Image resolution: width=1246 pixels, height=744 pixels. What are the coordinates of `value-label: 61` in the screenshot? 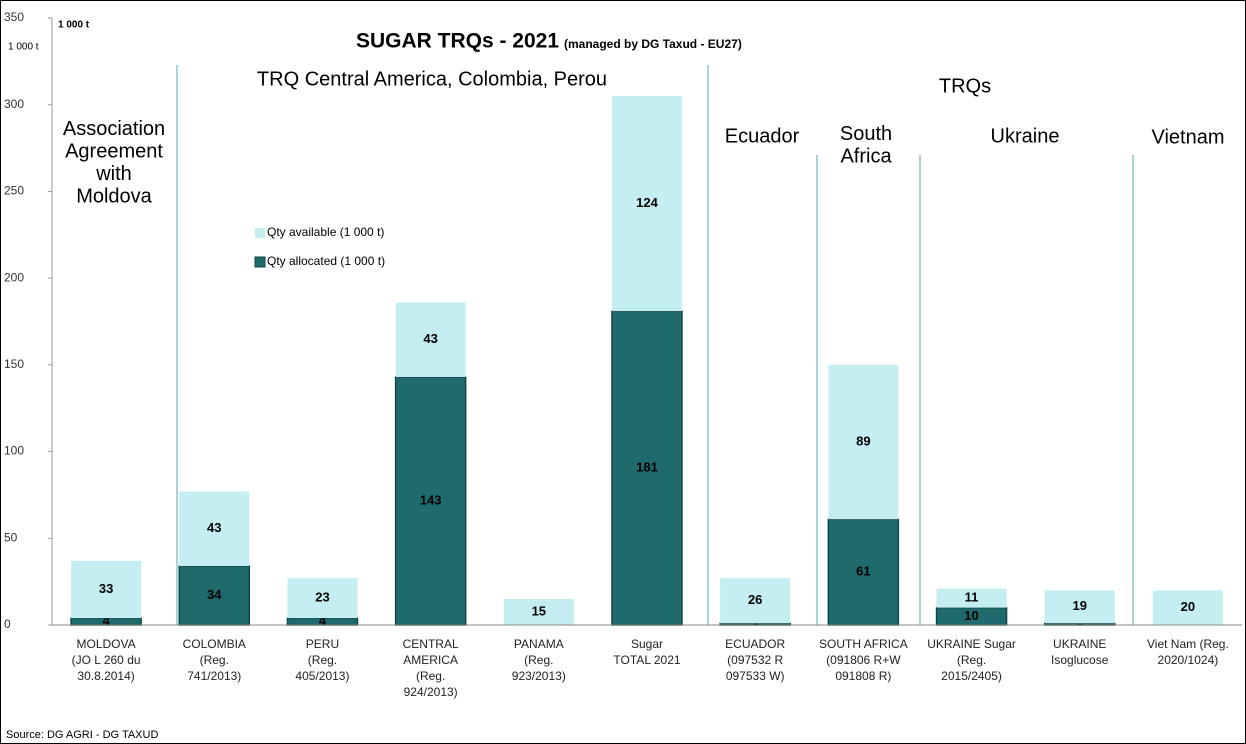 It's located at (863, 571).